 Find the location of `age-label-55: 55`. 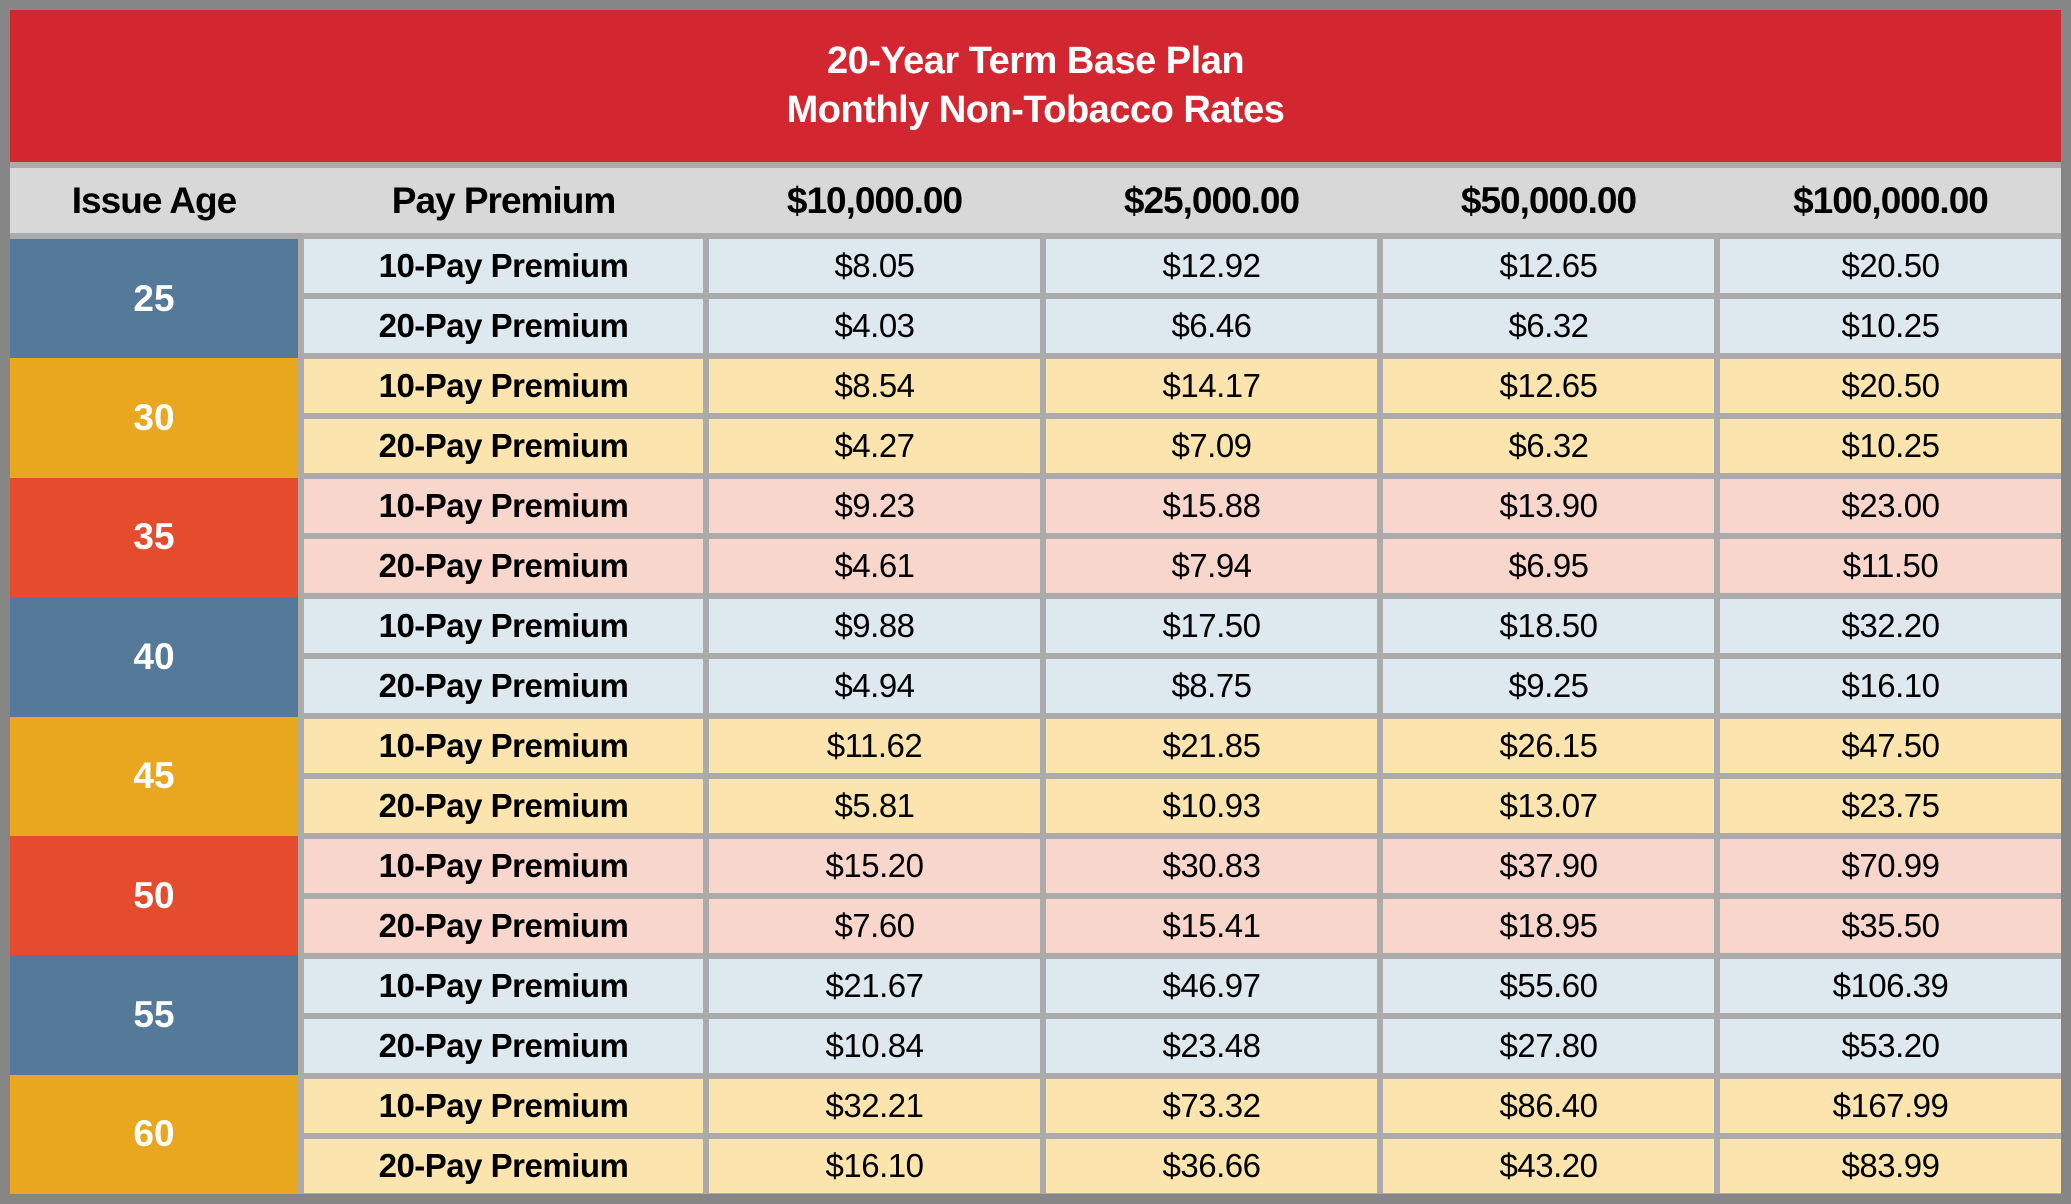

age-label-55: 55 is located at coordinates (154, 1014).